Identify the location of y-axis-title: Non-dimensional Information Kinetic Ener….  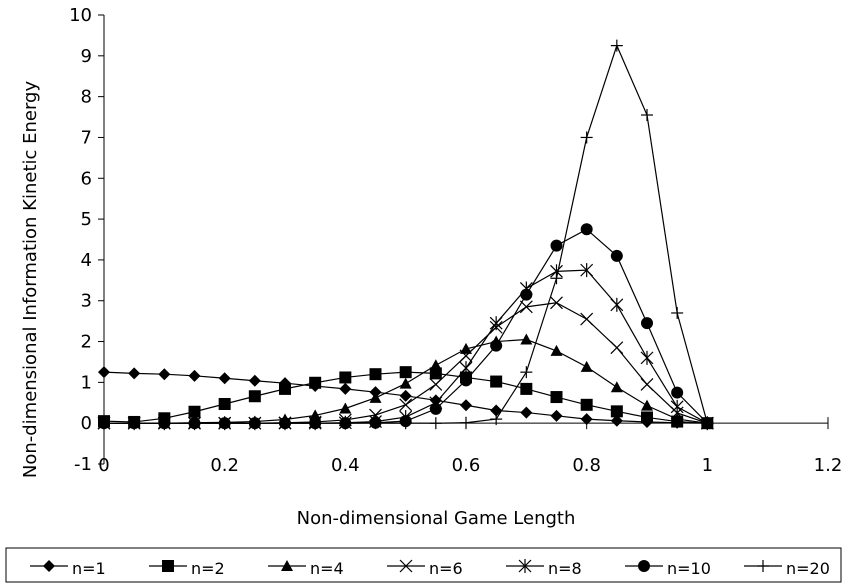
(30, 280).